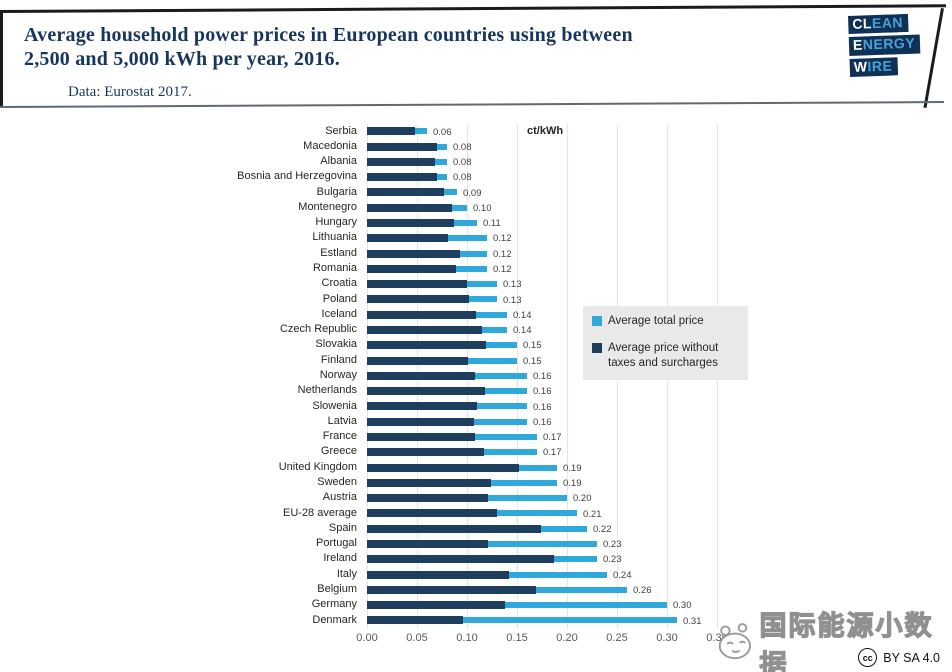  Describe the element at coordinates (297, 176) in the screenshot. I see `country-label: Bosnia and Herzegovina` at that location.